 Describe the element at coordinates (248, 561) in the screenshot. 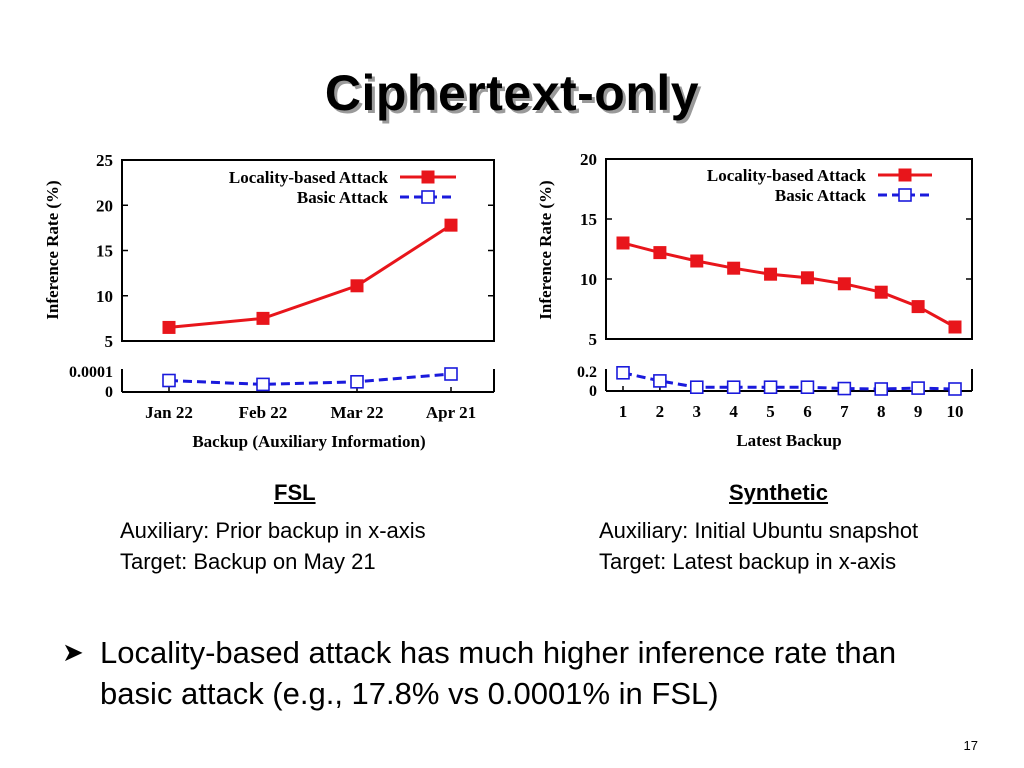

I see `fsl-caption-target: Target: Backup on May 21` at that location.